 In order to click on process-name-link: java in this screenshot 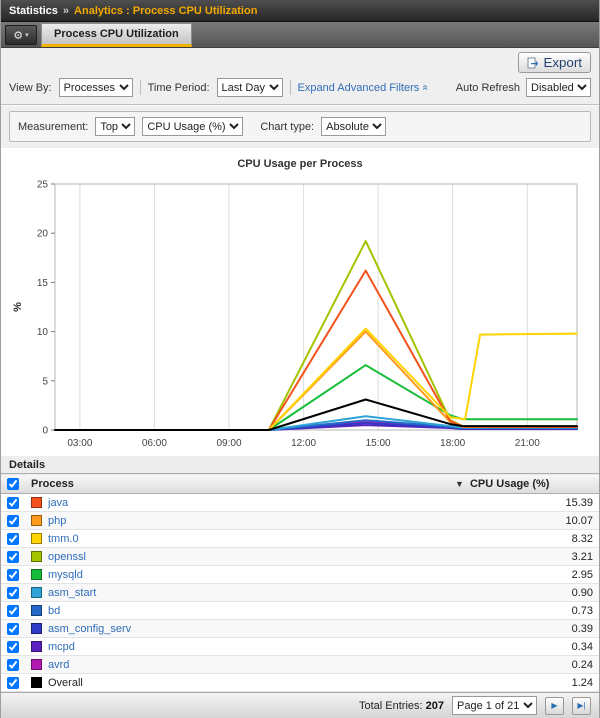, I will do `click(58, 502)`.